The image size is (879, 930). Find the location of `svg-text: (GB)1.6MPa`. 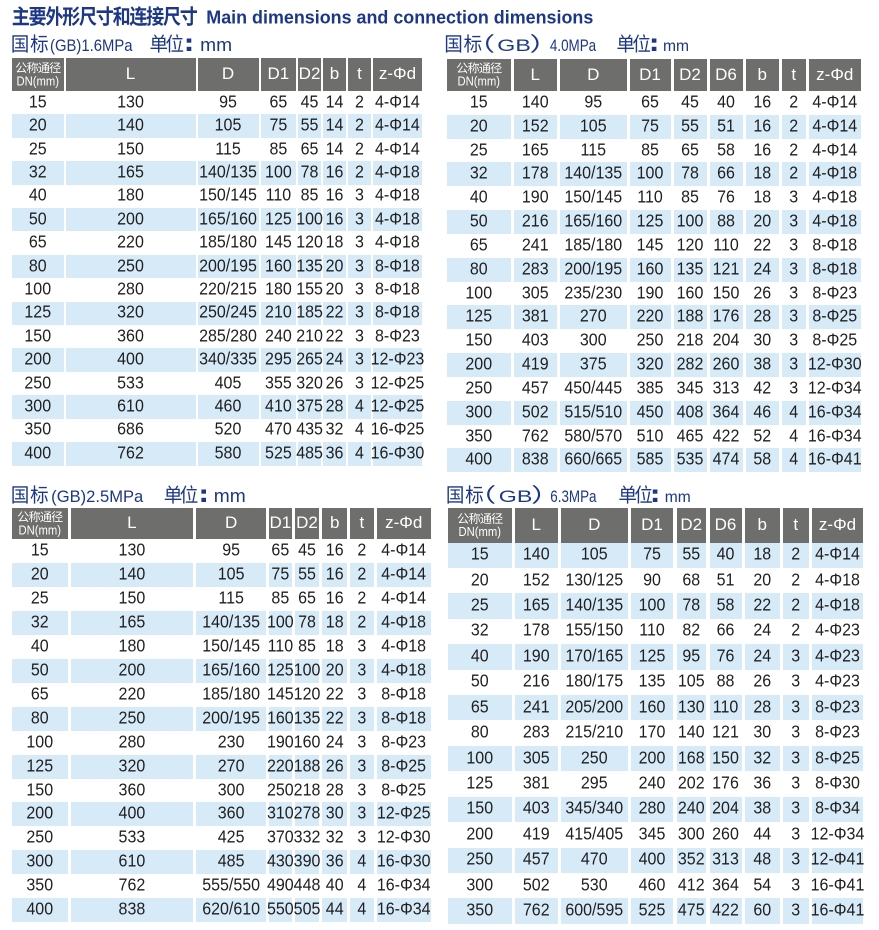

svg-text: (GB)1.6MPa is located at coordinates (91, 46).